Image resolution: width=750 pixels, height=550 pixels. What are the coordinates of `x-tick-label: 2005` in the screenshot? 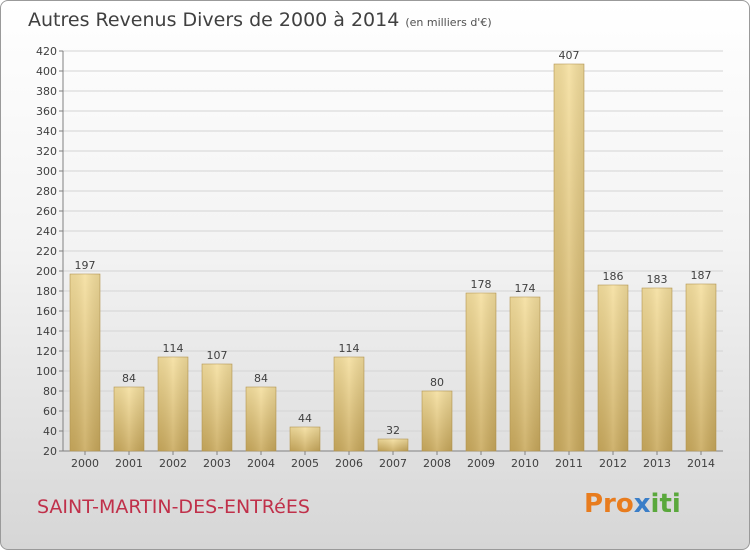 It's located at (305, 463).